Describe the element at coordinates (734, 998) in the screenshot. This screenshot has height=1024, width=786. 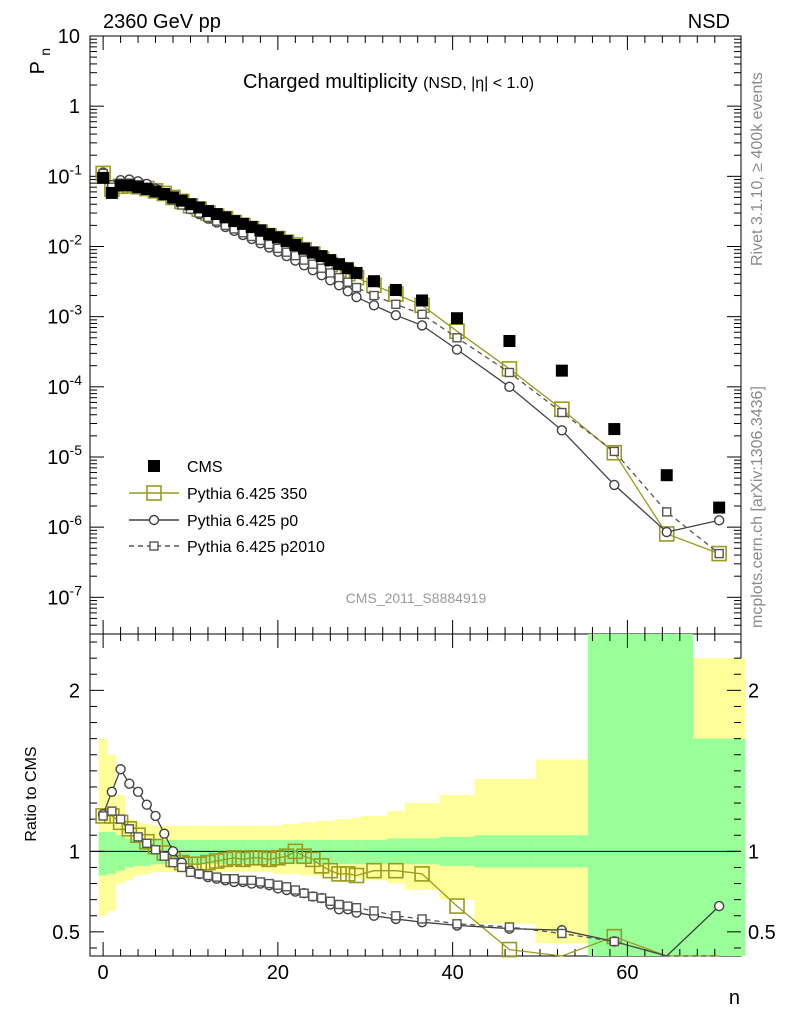
I see `x-axis-label: n` at that location.